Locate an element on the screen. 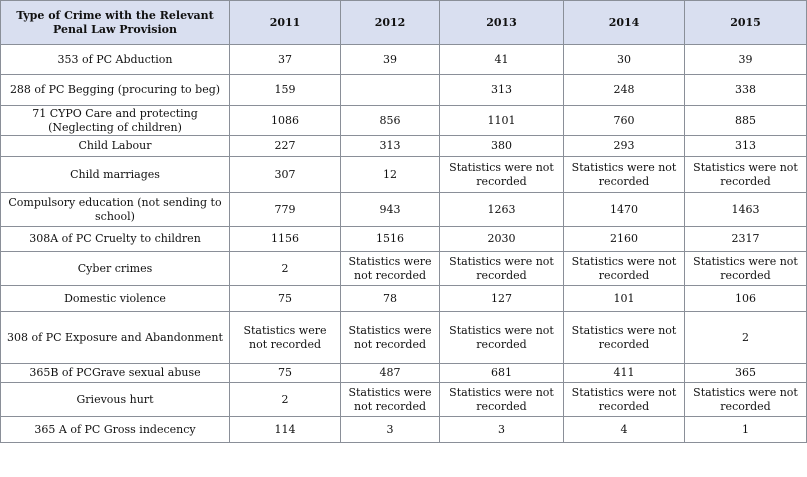 This screenshot has width=807, height=477. cell-2015: 313 is located at coordinates (745, 146).